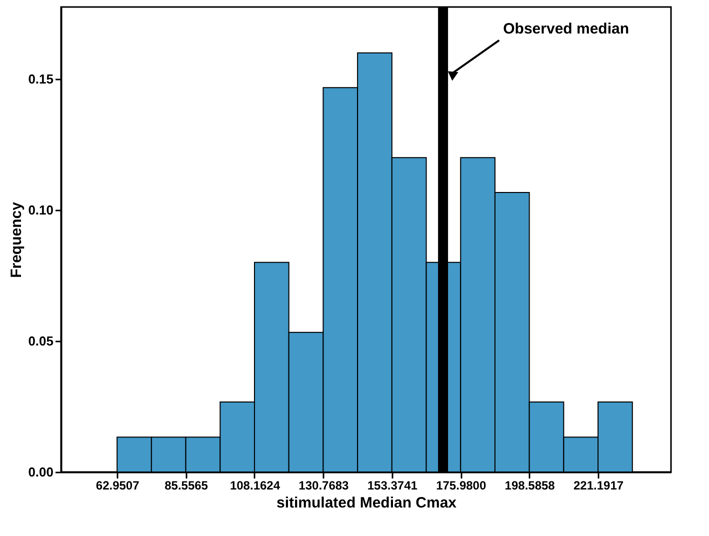 The height and width of the screenshot is (536, 709). Describe the element at coordinates (324, 485) in the screenshot. I see `x-tick-label: 130.7683` at that location.